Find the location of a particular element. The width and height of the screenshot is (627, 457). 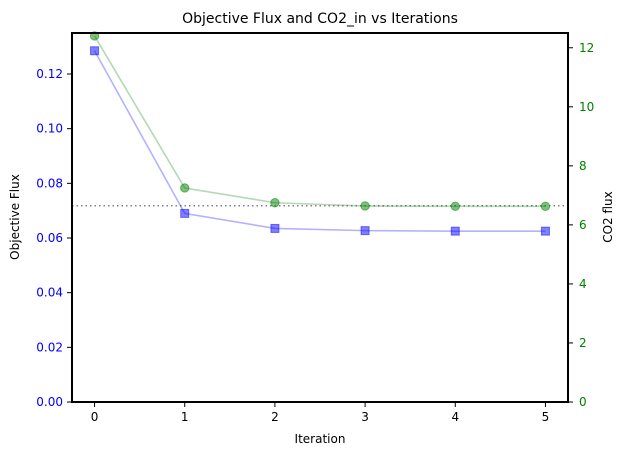

x-tick-label: 4 is located at coordinates (455, 417).